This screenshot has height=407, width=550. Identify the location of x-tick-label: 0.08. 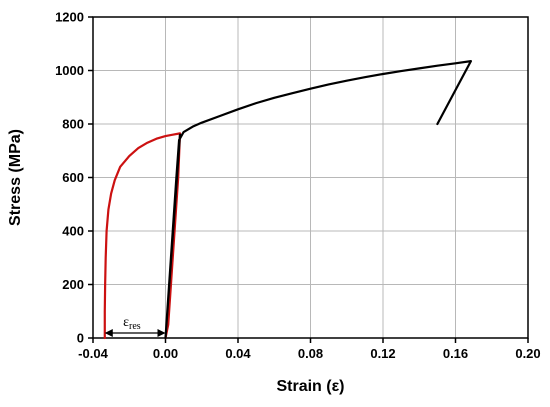
(310, 353).